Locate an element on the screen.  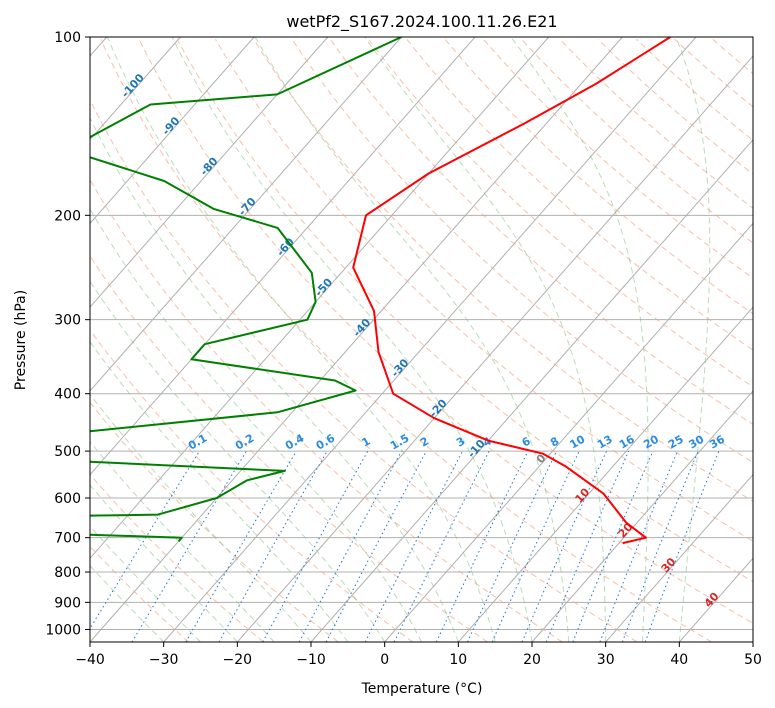
x-axis-title: Temperature (°C) is located at coordinates (422, 689).